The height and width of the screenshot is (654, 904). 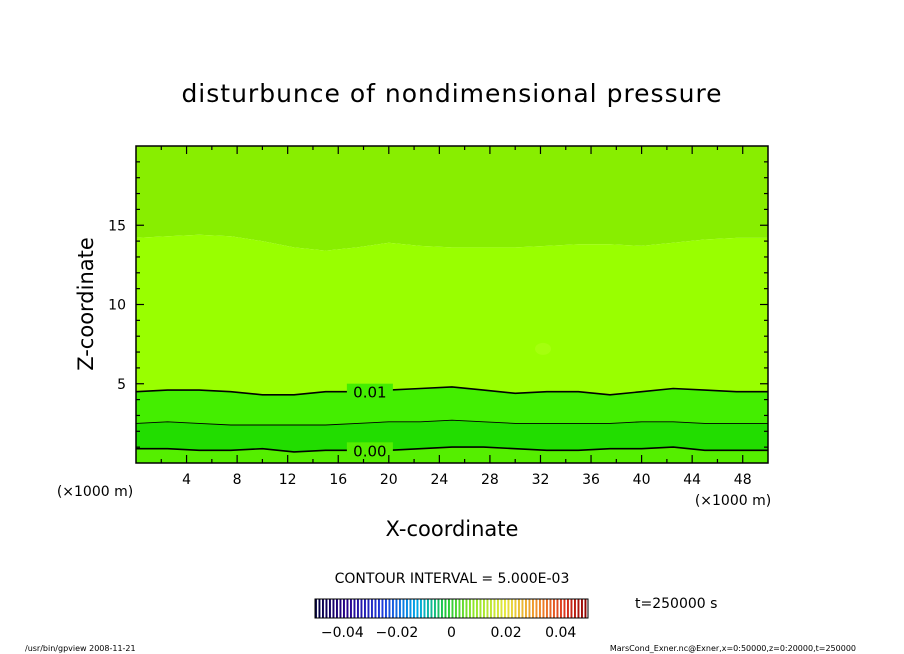 What do you see at coordinates (86, 304) in the screenshot?
I see `y-axis-title: Z-coordinate` at bounding box center [86, 304].